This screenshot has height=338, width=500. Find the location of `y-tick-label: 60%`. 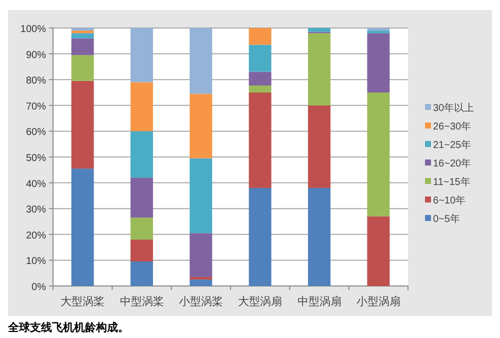

y-tick-label: 60% is located at coordinates (36, 132).